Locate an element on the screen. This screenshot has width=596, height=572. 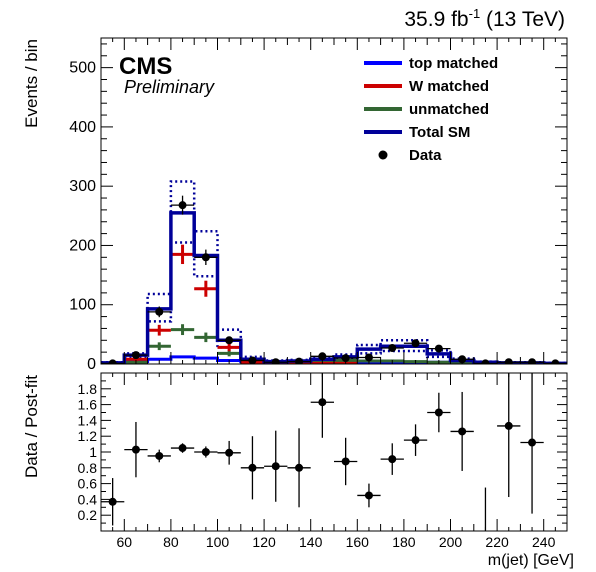
ratio-y-tick-label: 1.6 is located at coordinates (88, 405).